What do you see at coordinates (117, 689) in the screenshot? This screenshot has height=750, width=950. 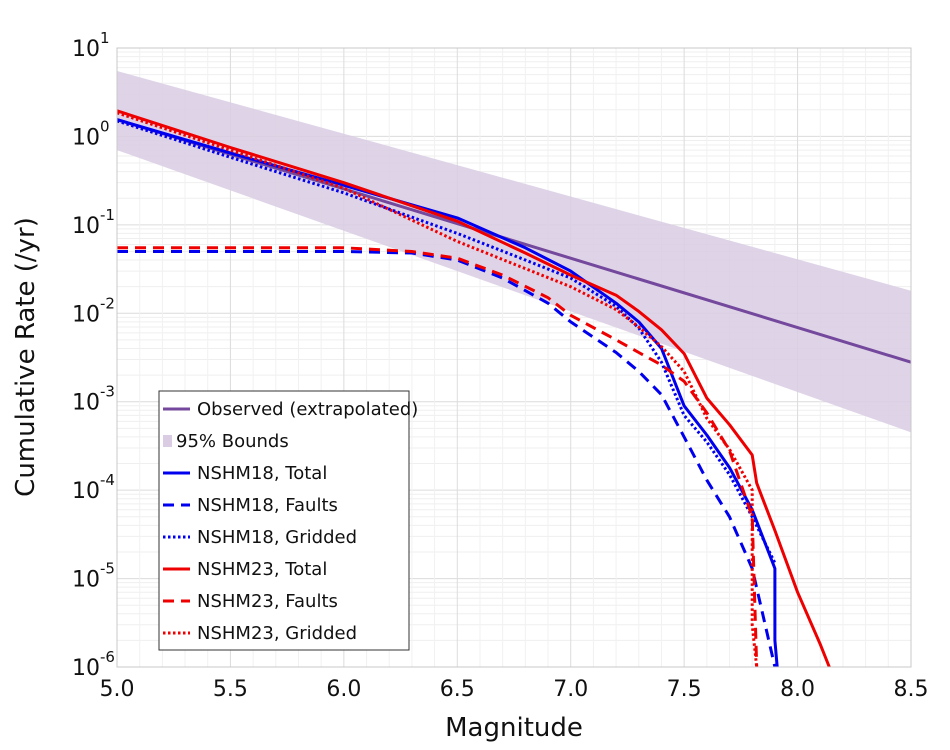 I see `x-tick-label: 5.0` at bounding box center [117, 689].